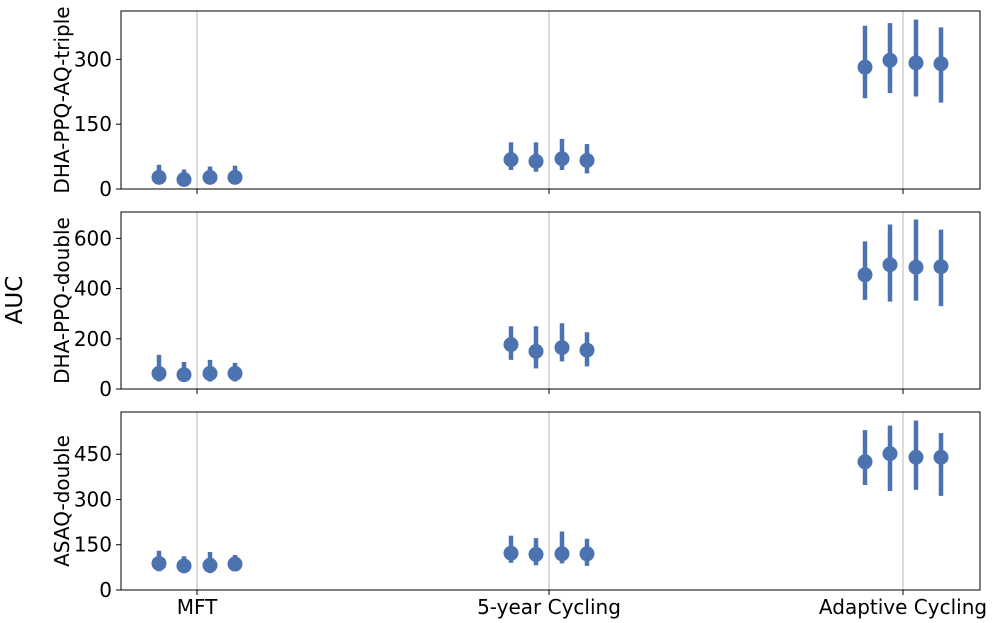 The width and height of the screenshot is (994, 623). What do you see at coordinates (62, 99) in the screenshot?
I see `panel-y-label: DHA-PPQ-AQ-triple` at bounding box center [62, 99].